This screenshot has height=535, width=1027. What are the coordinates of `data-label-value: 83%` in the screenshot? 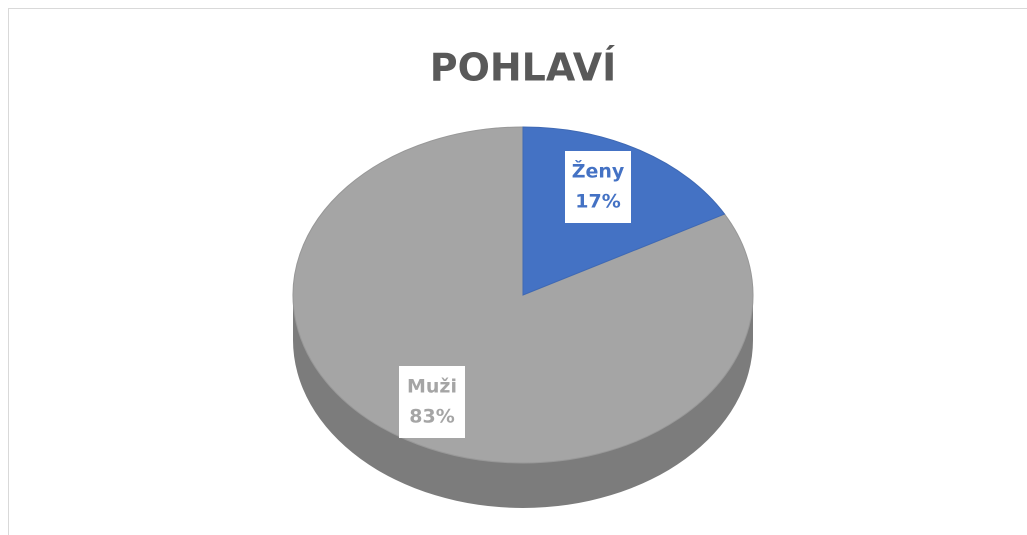 It's located at (431, 417).